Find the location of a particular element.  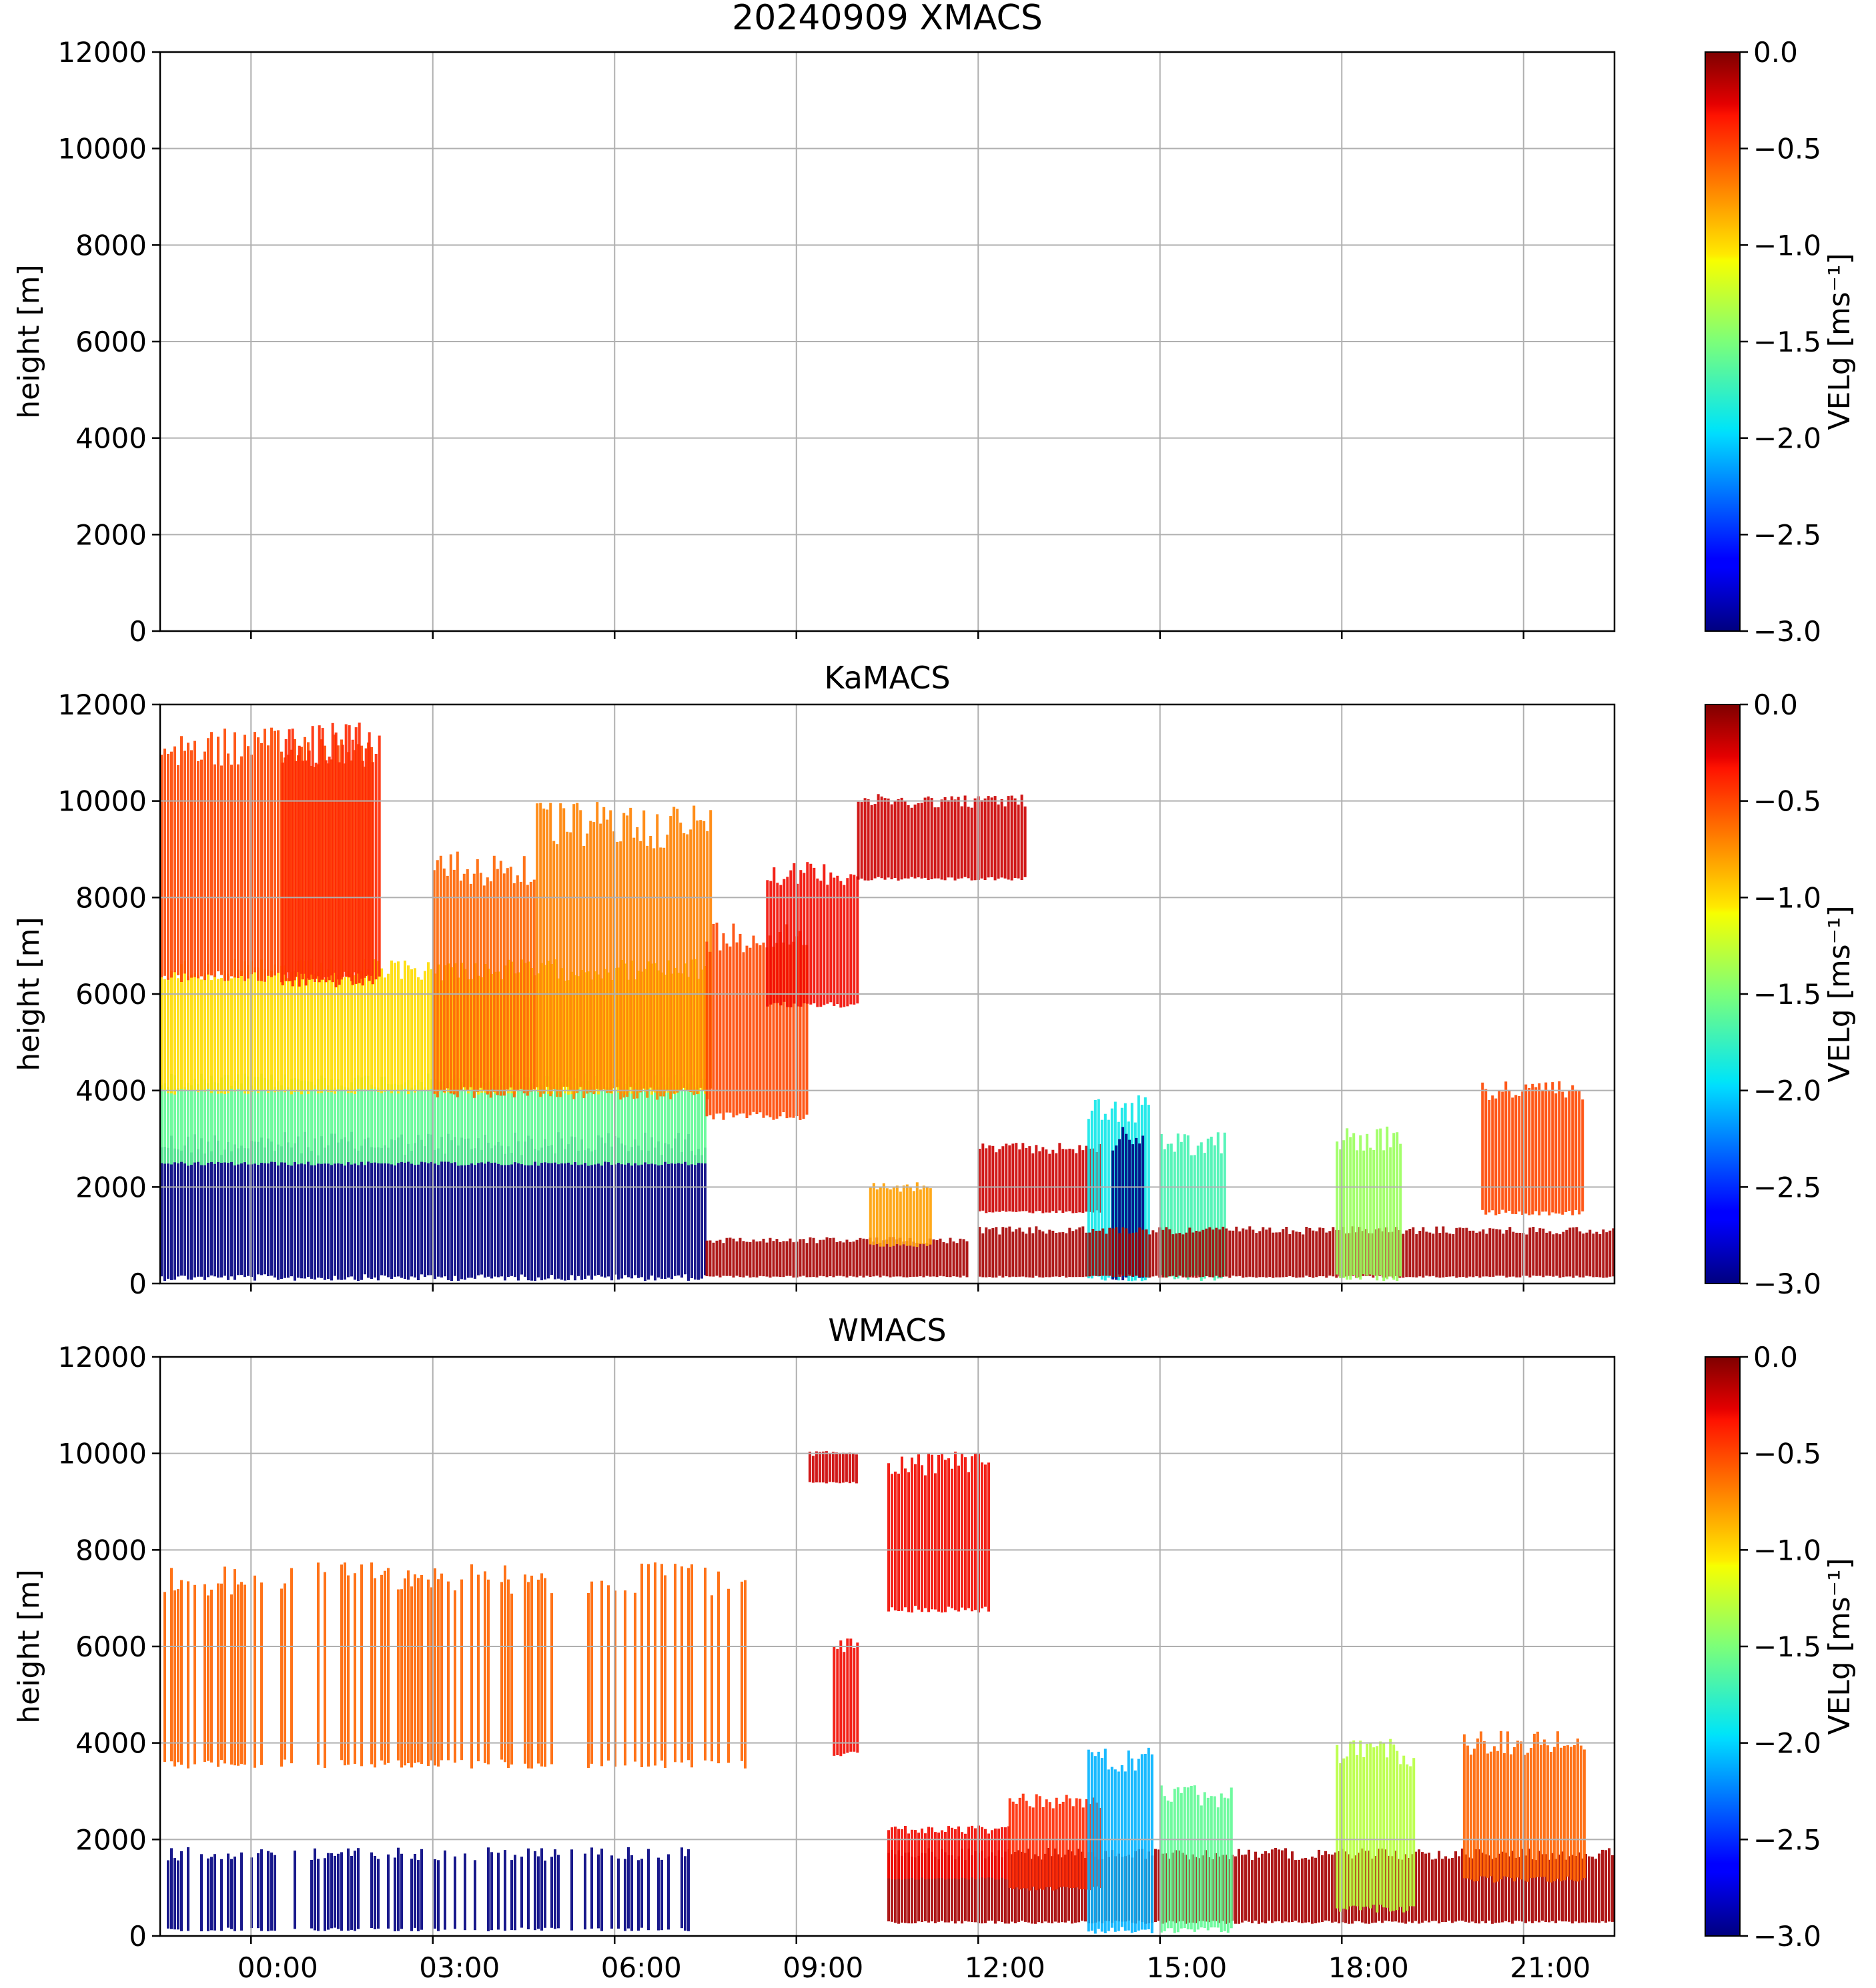

x-tick-label: 12:00 is located at coordinates (1005, 1967).